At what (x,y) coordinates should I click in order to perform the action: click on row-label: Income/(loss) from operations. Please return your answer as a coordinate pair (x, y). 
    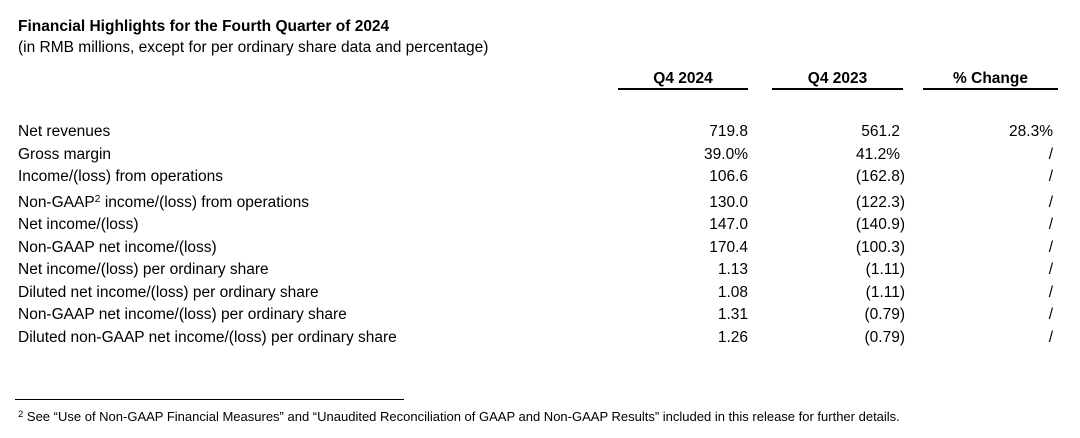
    Looking at the image, I should click on (121, 176).